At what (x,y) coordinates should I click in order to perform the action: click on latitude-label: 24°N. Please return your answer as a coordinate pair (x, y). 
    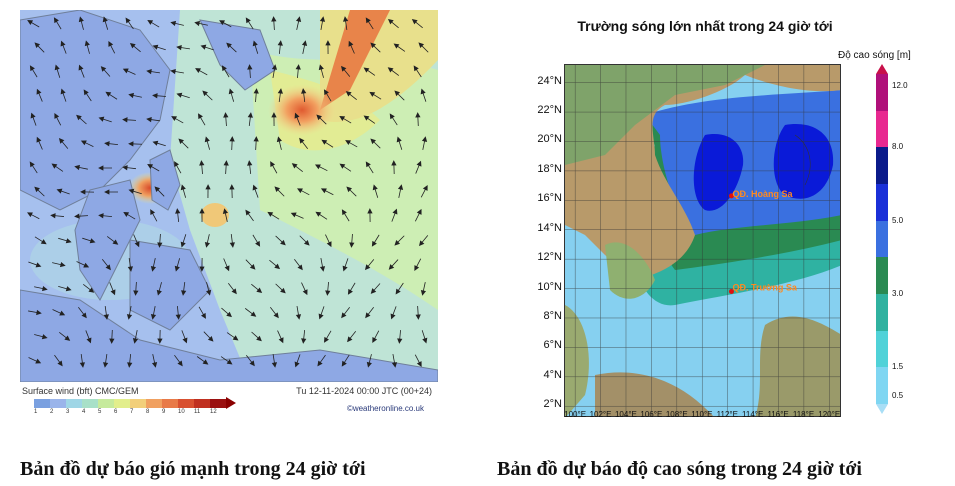
    Looking at the image, I should click on (549, 80).